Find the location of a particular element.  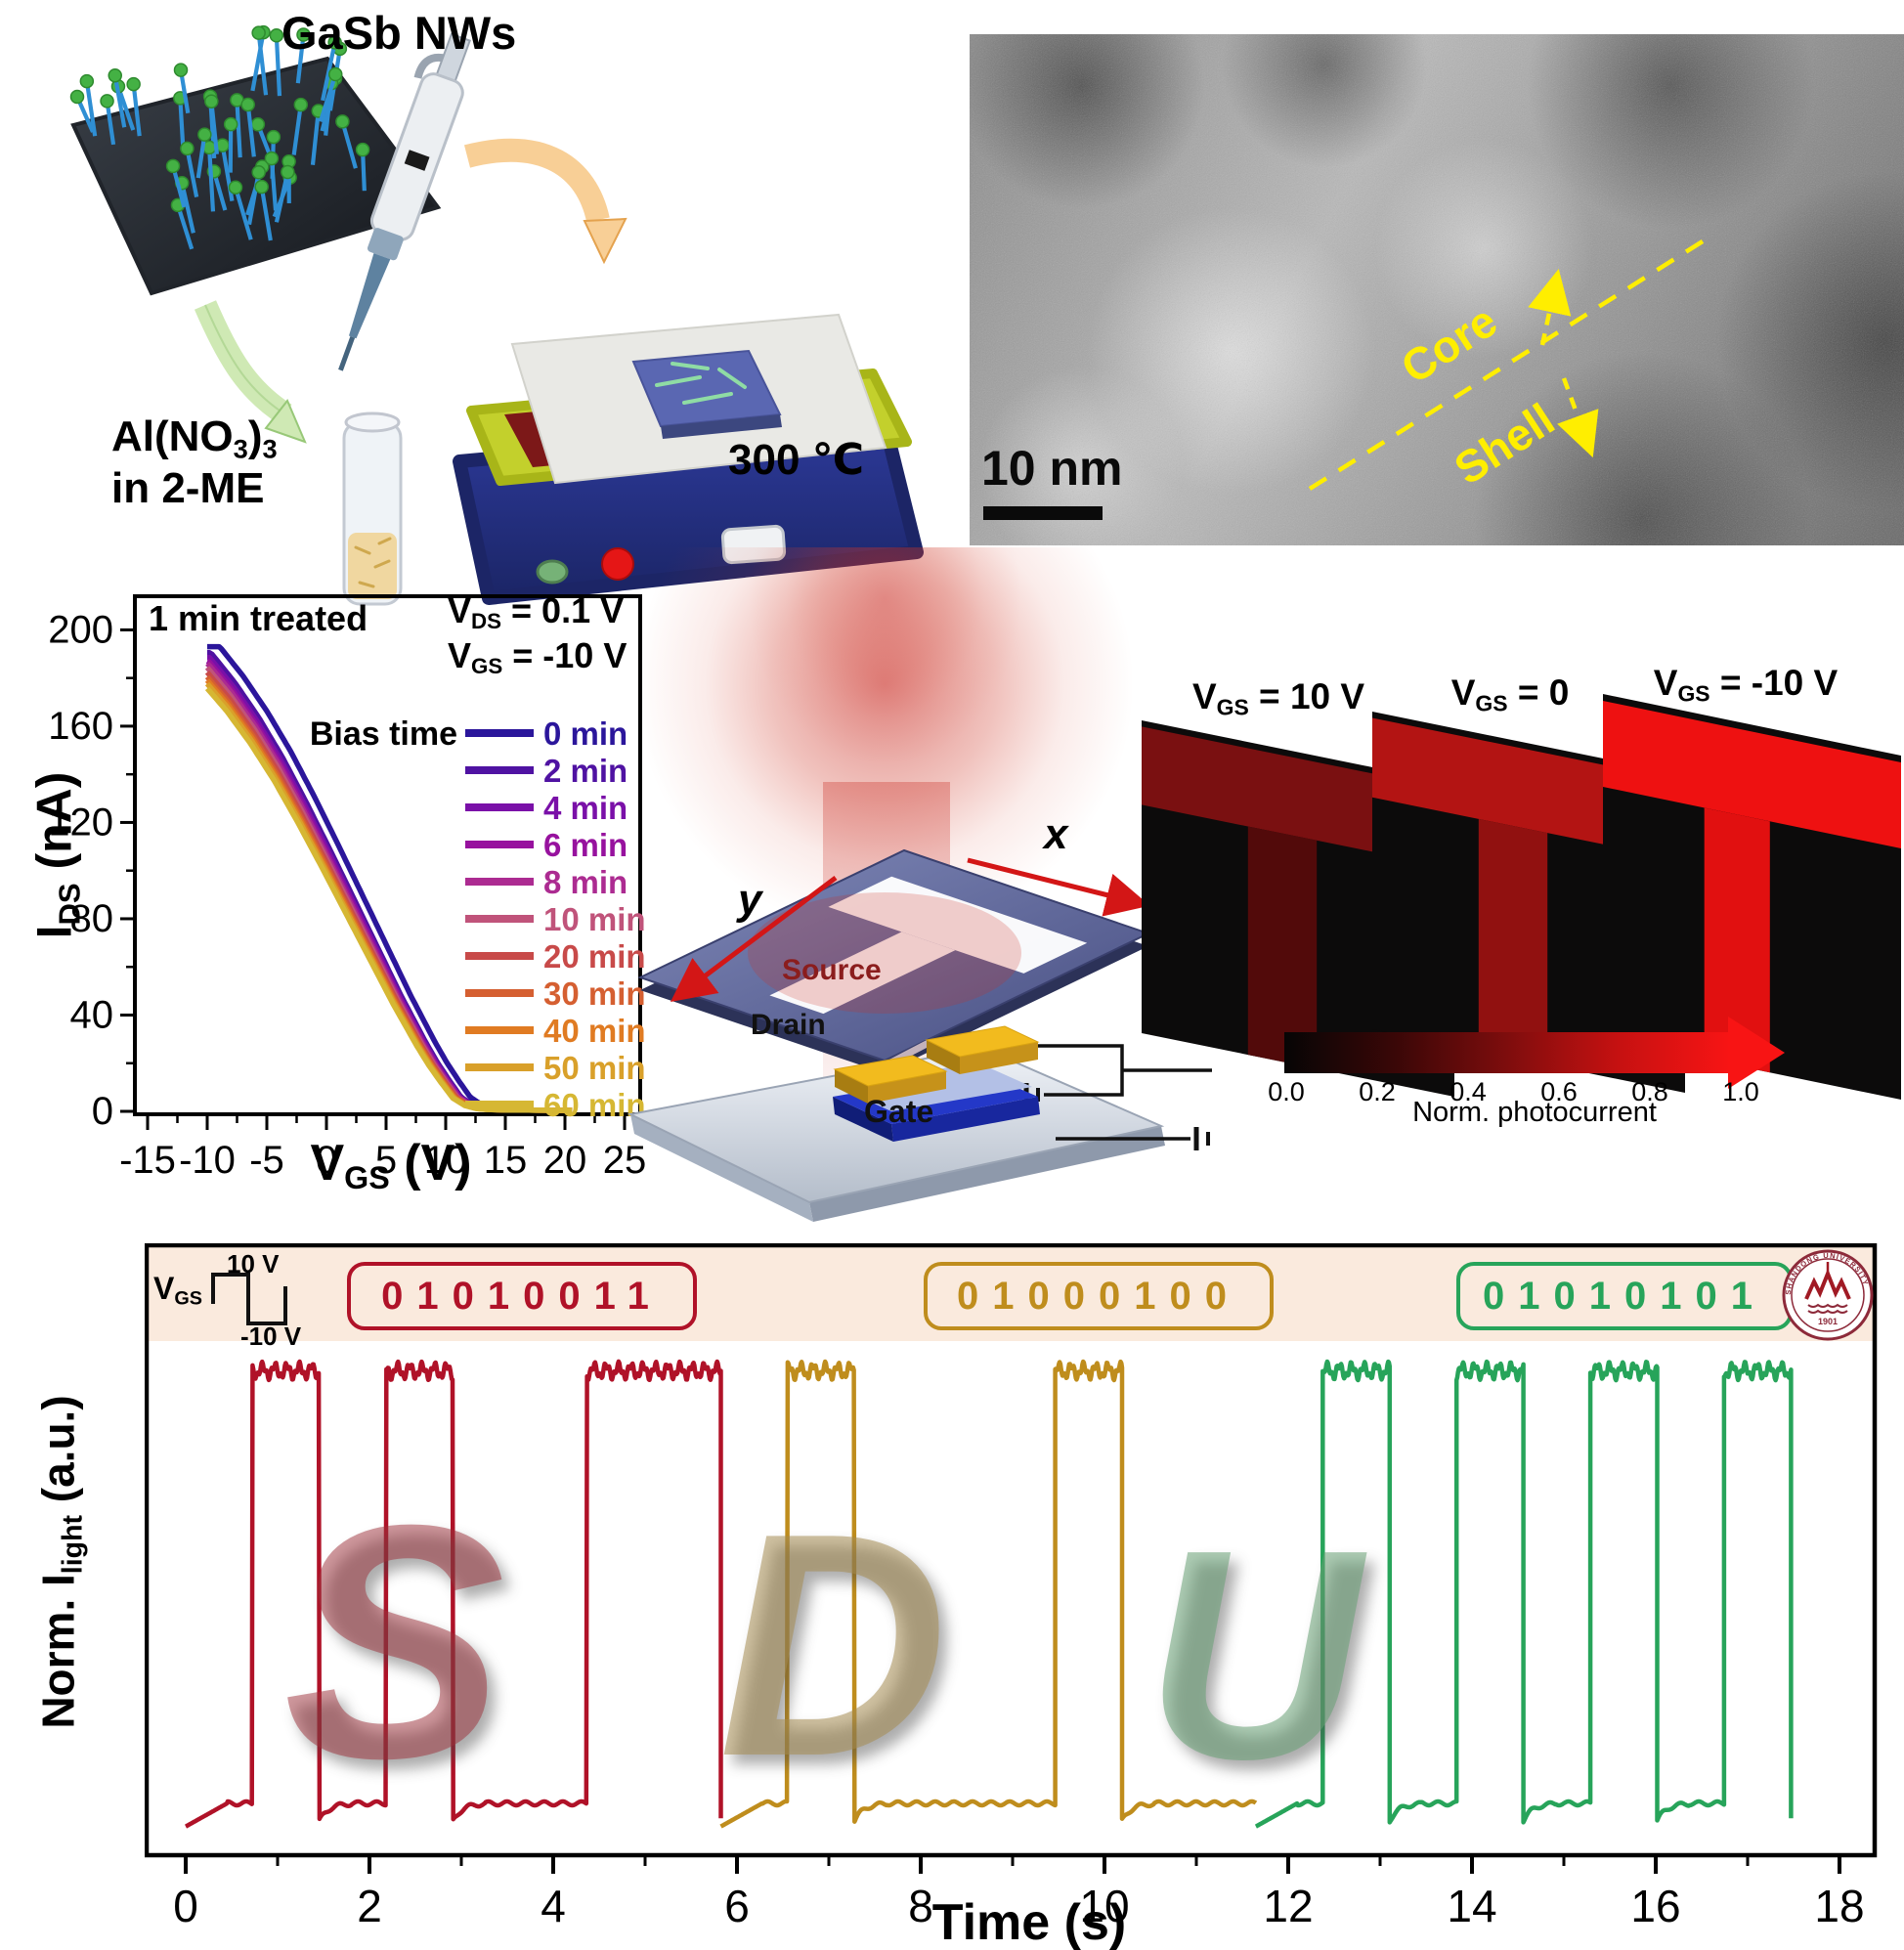

binary-y-axis-label: Norm. Ilight (a.u.) is located at coordinates (60, 1562).